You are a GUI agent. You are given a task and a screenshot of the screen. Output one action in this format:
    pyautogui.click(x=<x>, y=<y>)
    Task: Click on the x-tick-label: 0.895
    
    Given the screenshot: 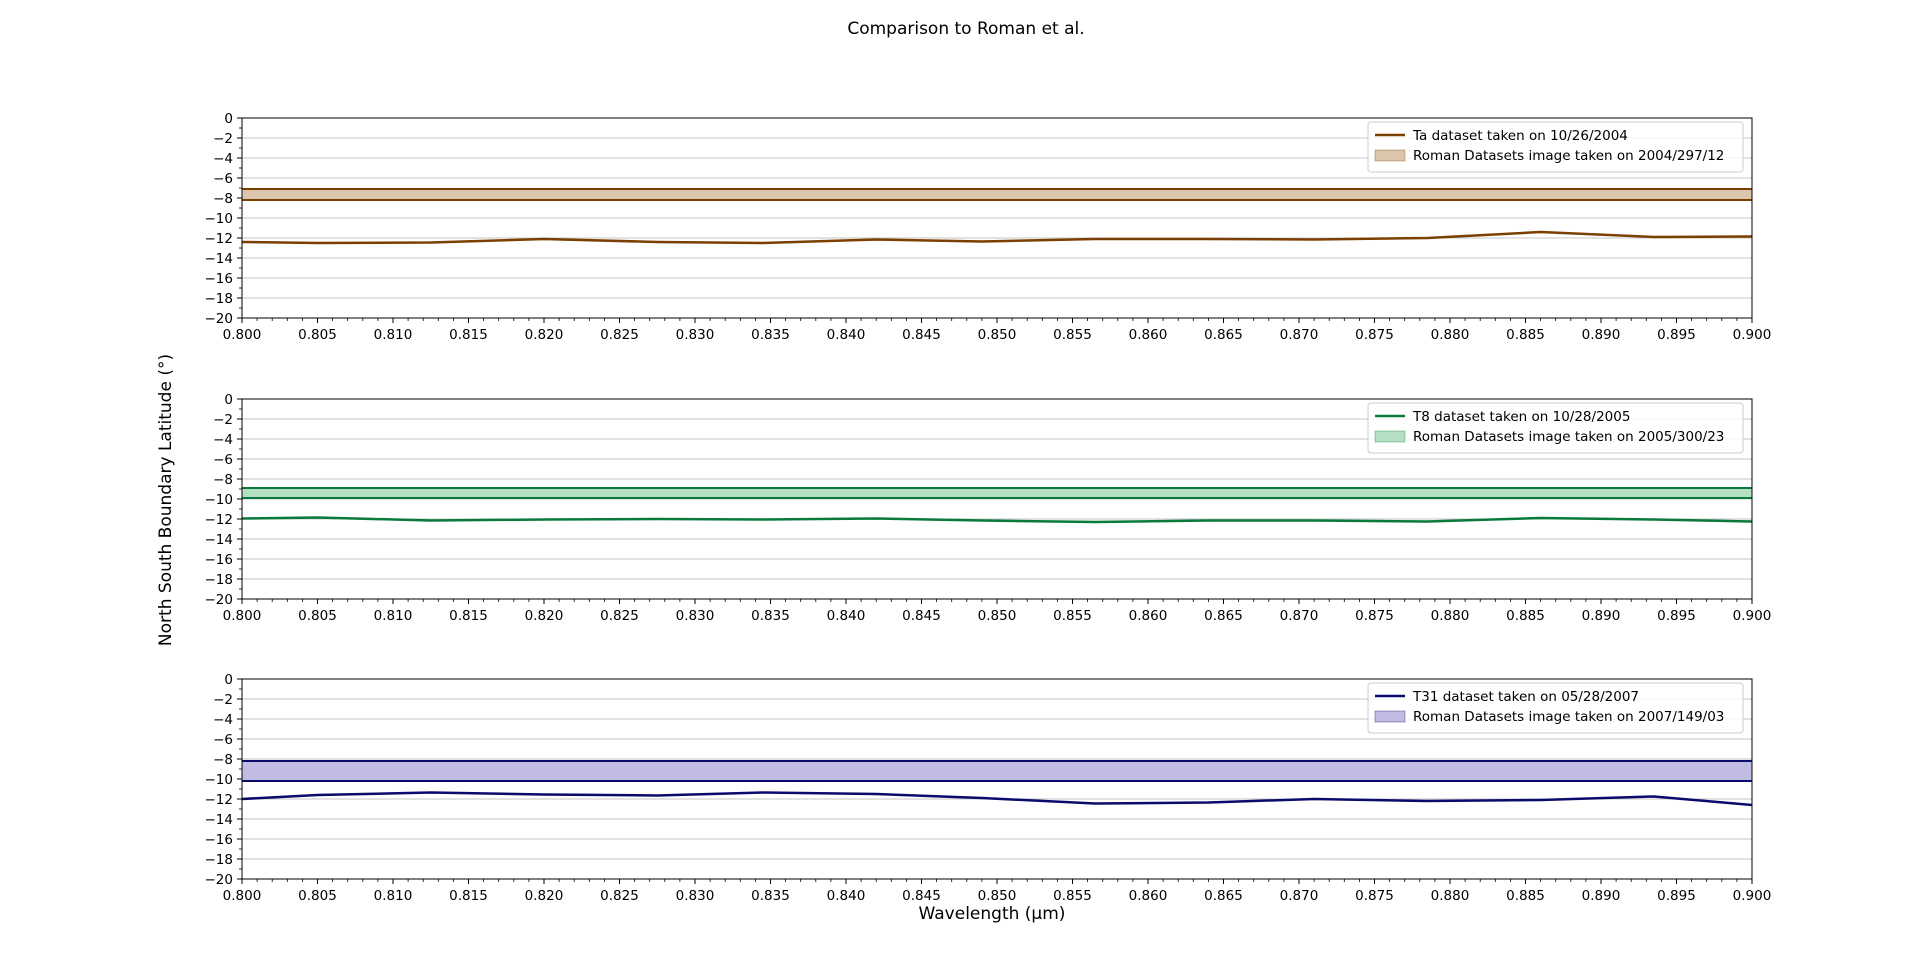 What is the action you would take?
    pyautogui.click(x=1676, y=896)
    